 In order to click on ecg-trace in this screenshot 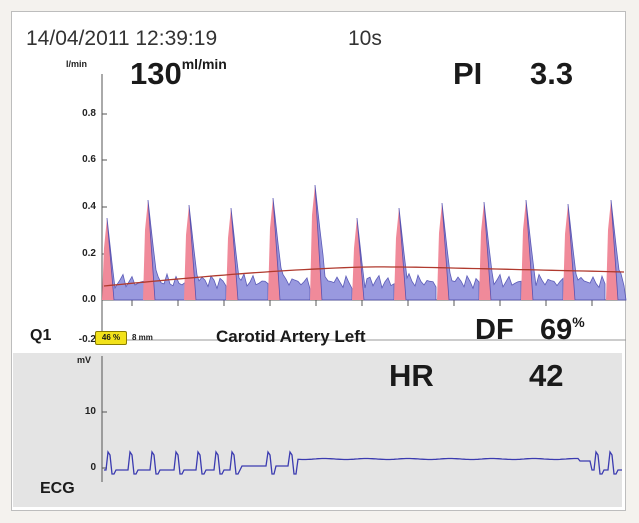, I will do `click(363, 462)`.